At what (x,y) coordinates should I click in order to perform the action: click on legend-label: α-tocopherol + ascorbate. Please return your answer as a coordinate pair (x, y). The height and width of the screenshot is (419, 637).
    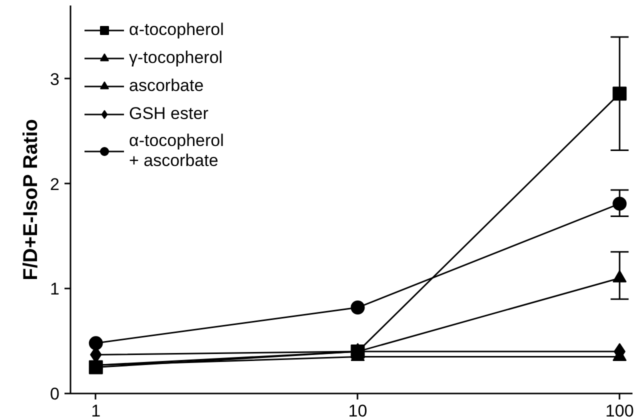
    Looking at the image, I should click on (176, 151).